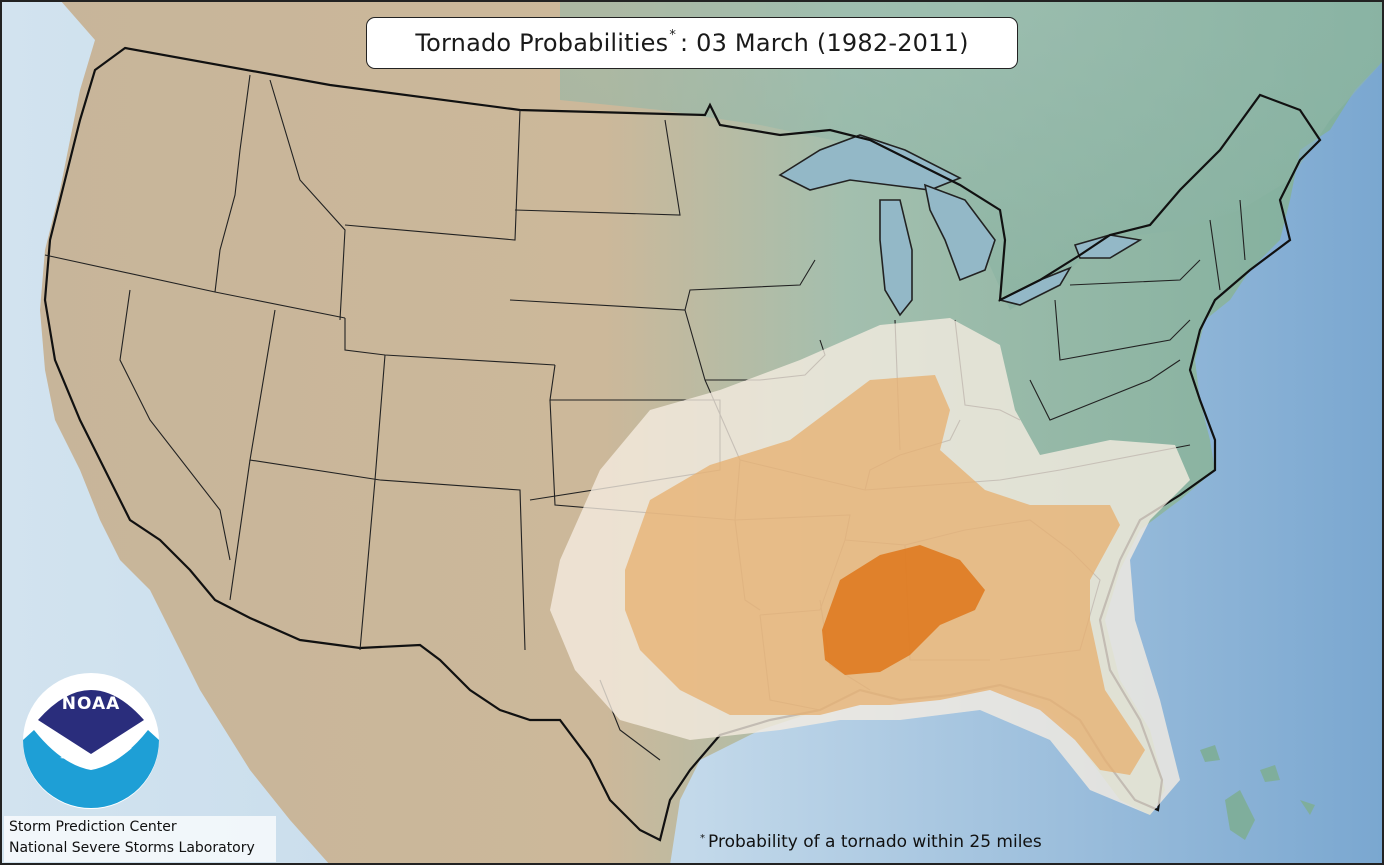  Describe the element at coordinates (824, 43) in the screenshot. I see `title-date: : 03 March (1982-2011)` at that location.